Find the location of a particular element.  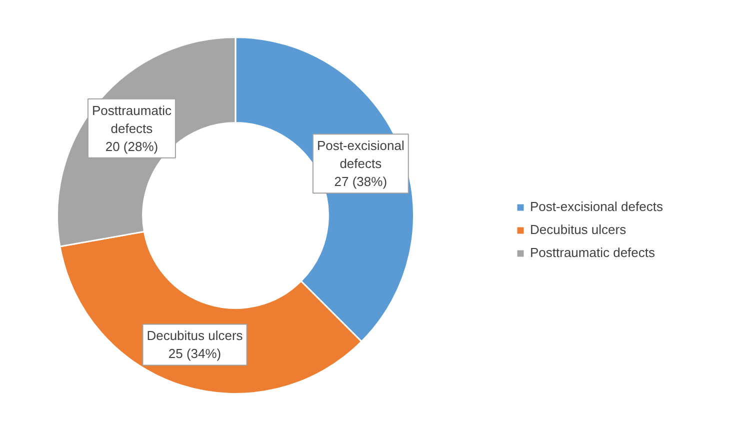

slice-label: Posttraumatic defects is located at coordinates (132, 119).